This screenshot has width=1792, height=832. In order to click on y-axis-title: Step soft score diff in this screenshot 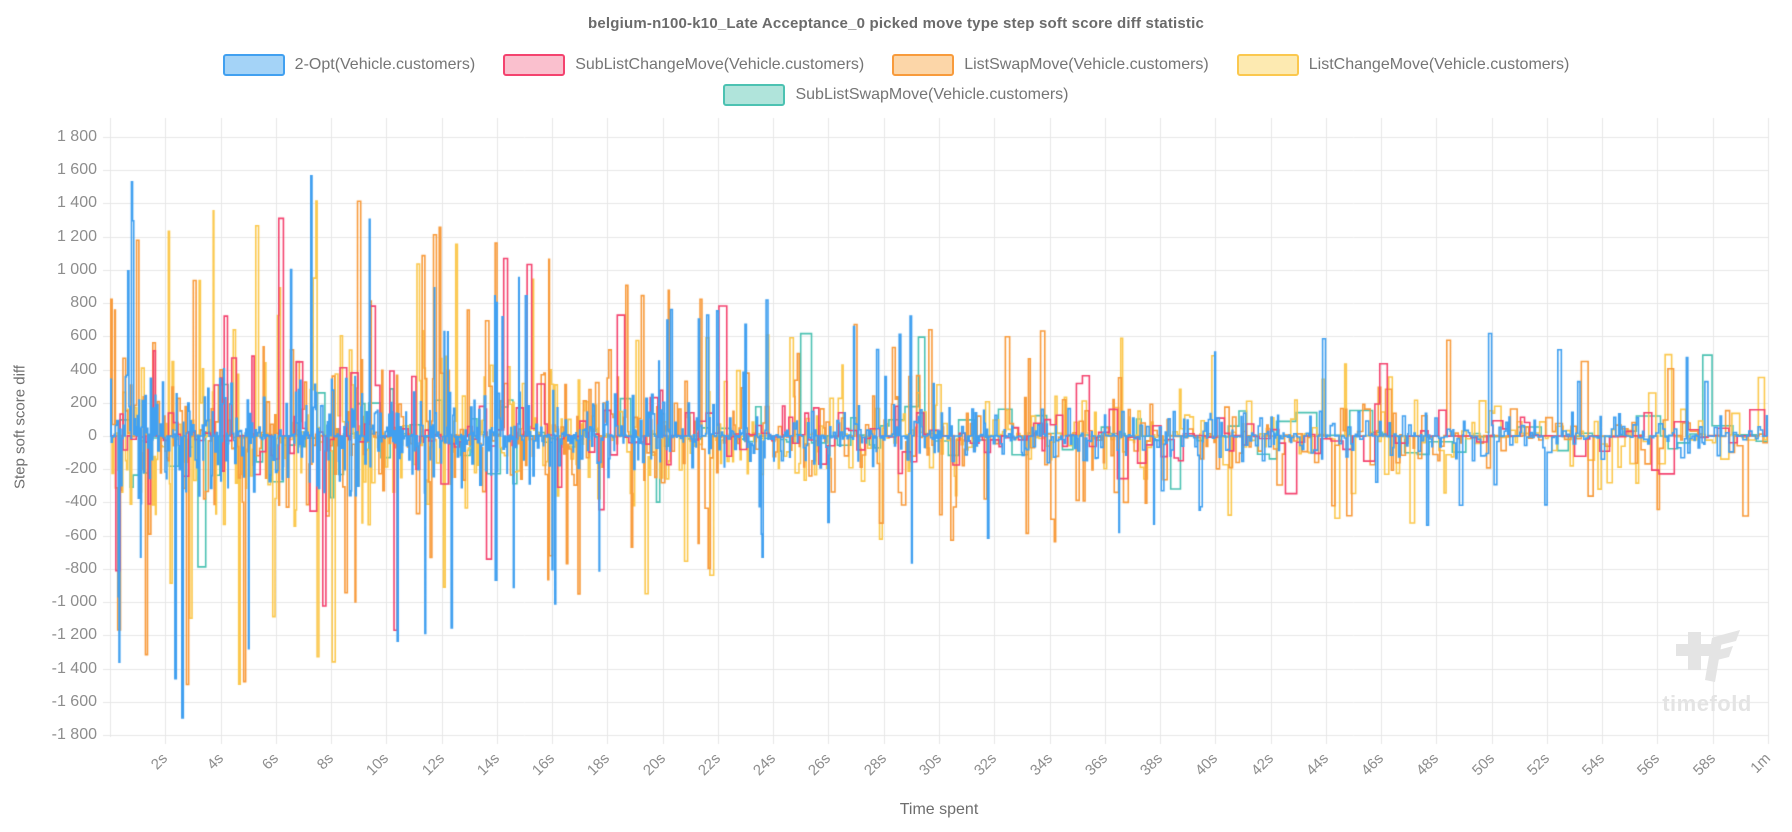, I will do `click(20, 427)`.